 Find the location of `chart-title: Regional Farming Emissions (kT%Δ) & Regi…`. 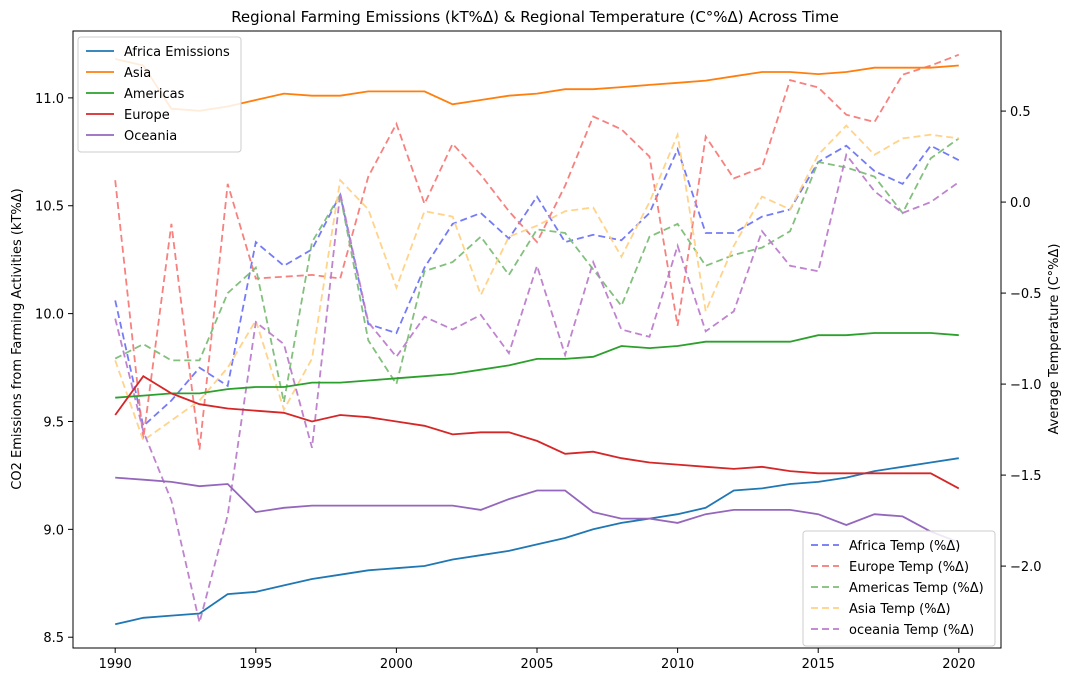

chart-title: Regional Farming Emissions (kT%Δ) & Regi… is located at coordinates (535, 17).